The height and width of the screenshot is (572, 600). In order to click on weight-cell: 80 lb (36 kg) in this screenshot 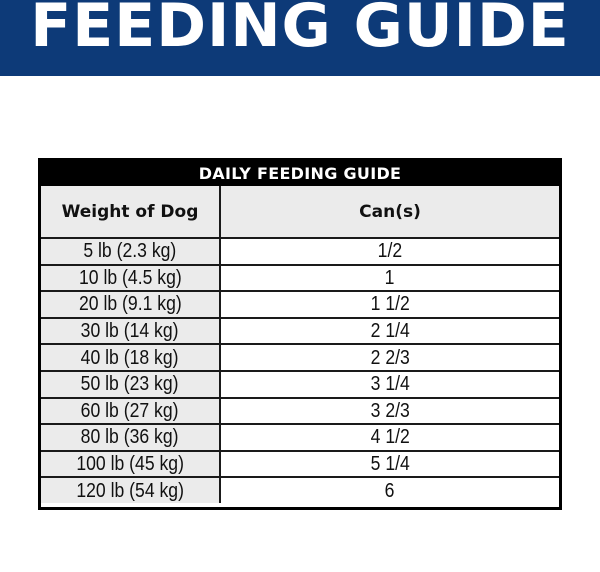, I will do `click(131, 437)`.